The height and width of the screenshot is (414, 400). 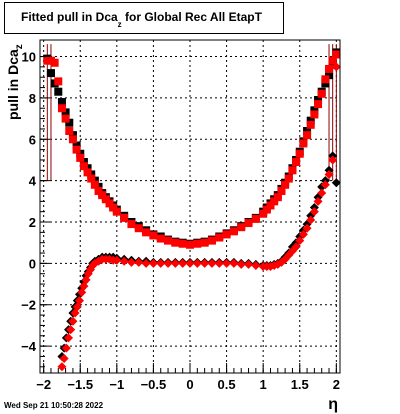 What do you see at coordinates (29, 346) in the screenshot?
I see `y-tick-label: −4` at bounding box center [29, 346].